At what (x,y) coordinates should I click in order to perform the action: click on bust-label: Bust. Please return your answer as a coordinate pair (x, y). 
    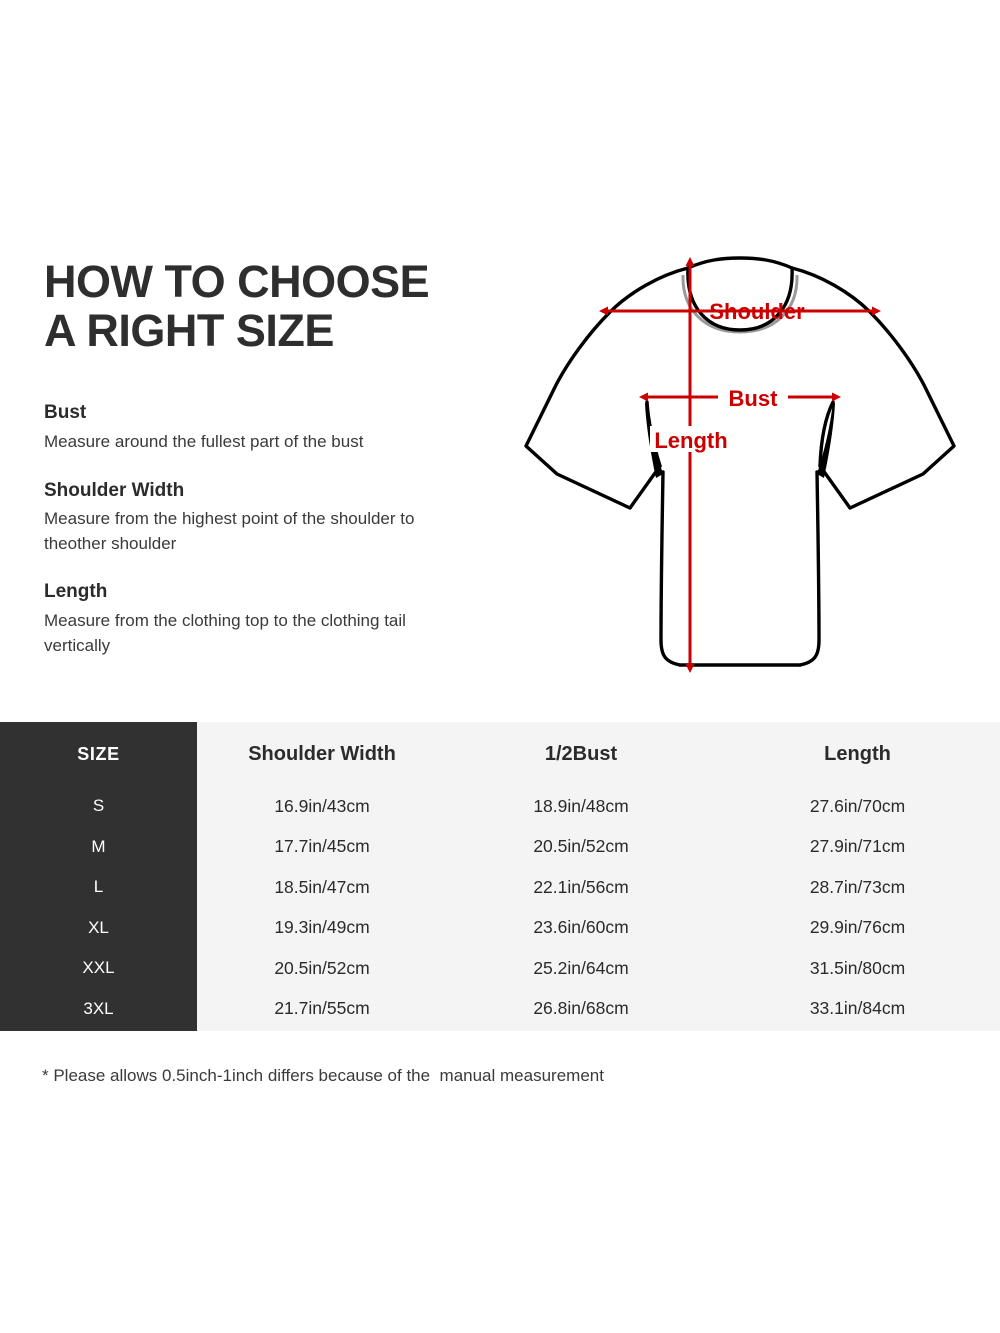
    Looking at the image, I should click on (753, 397).